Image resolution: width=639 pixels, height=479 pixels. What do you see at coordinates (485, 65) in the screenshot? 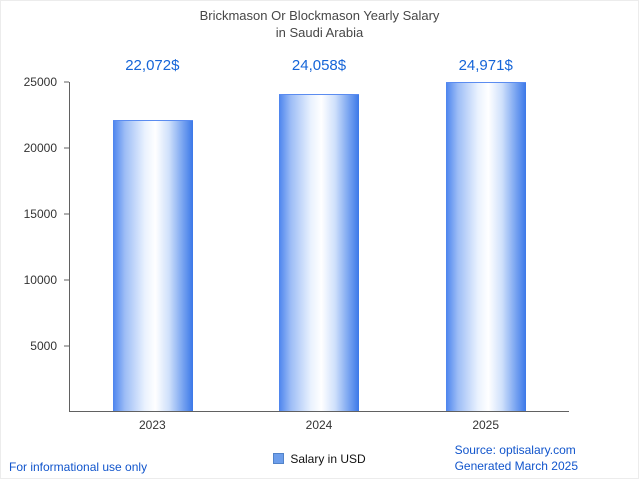
I see `bar-value-label: 24,971$` at bounding box center [485, 65].